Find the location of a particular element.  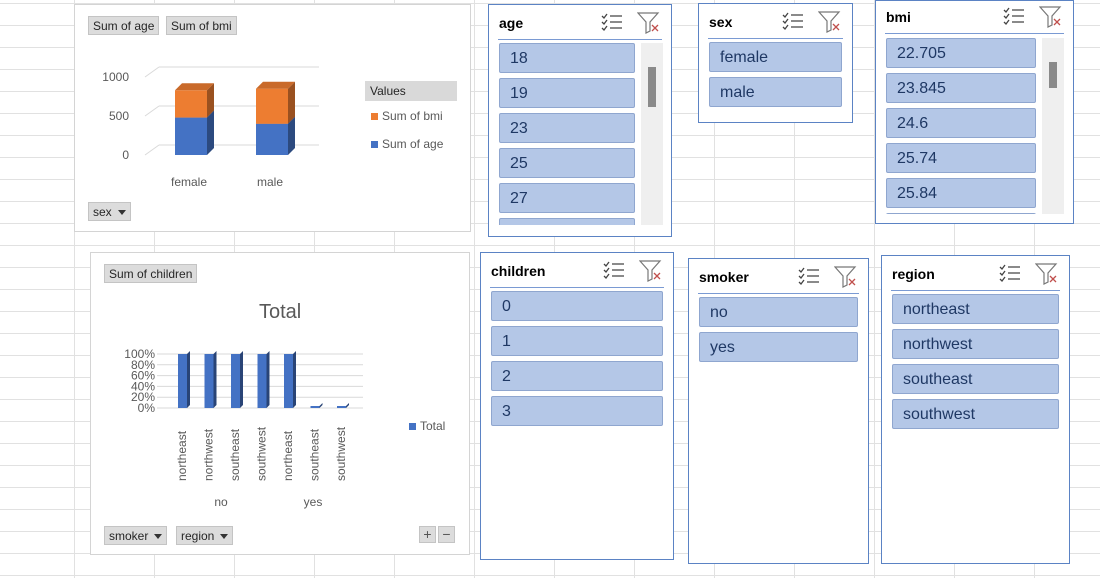

slicer-item: 25.84 is located at coordinates (961, 193).